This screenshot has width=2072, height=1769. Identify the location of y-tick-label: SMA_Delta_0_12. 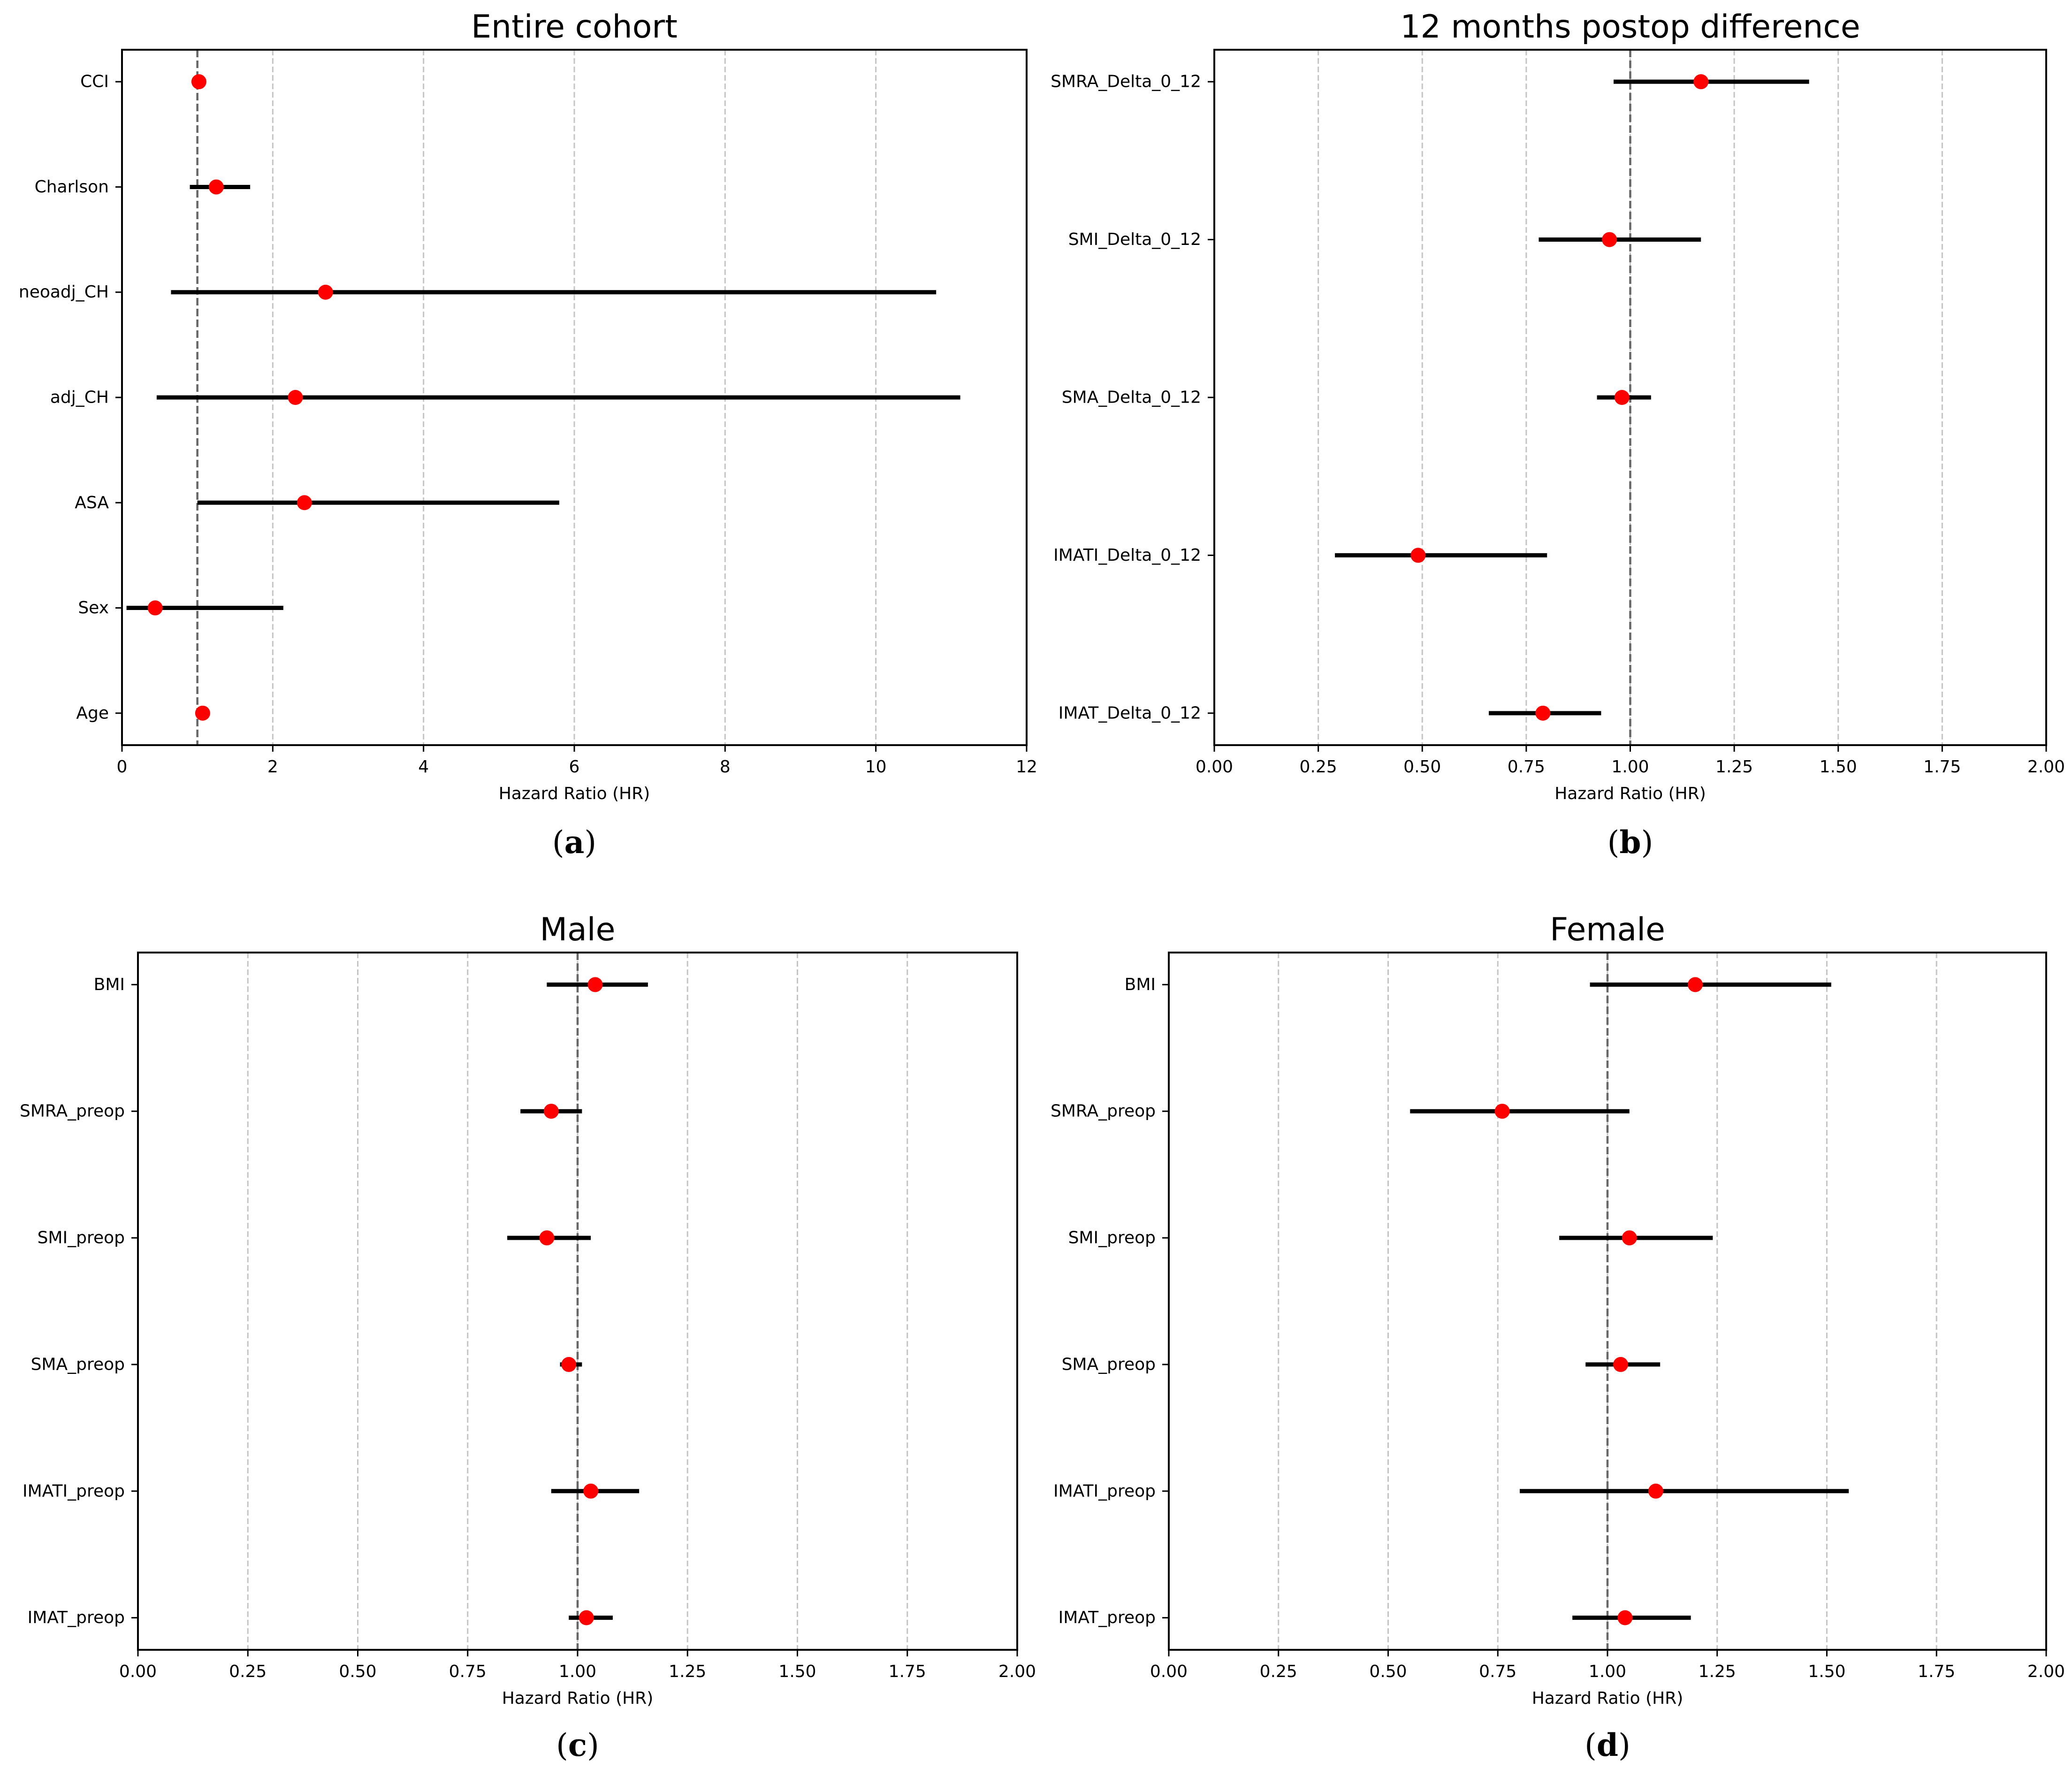
(1132, 397).